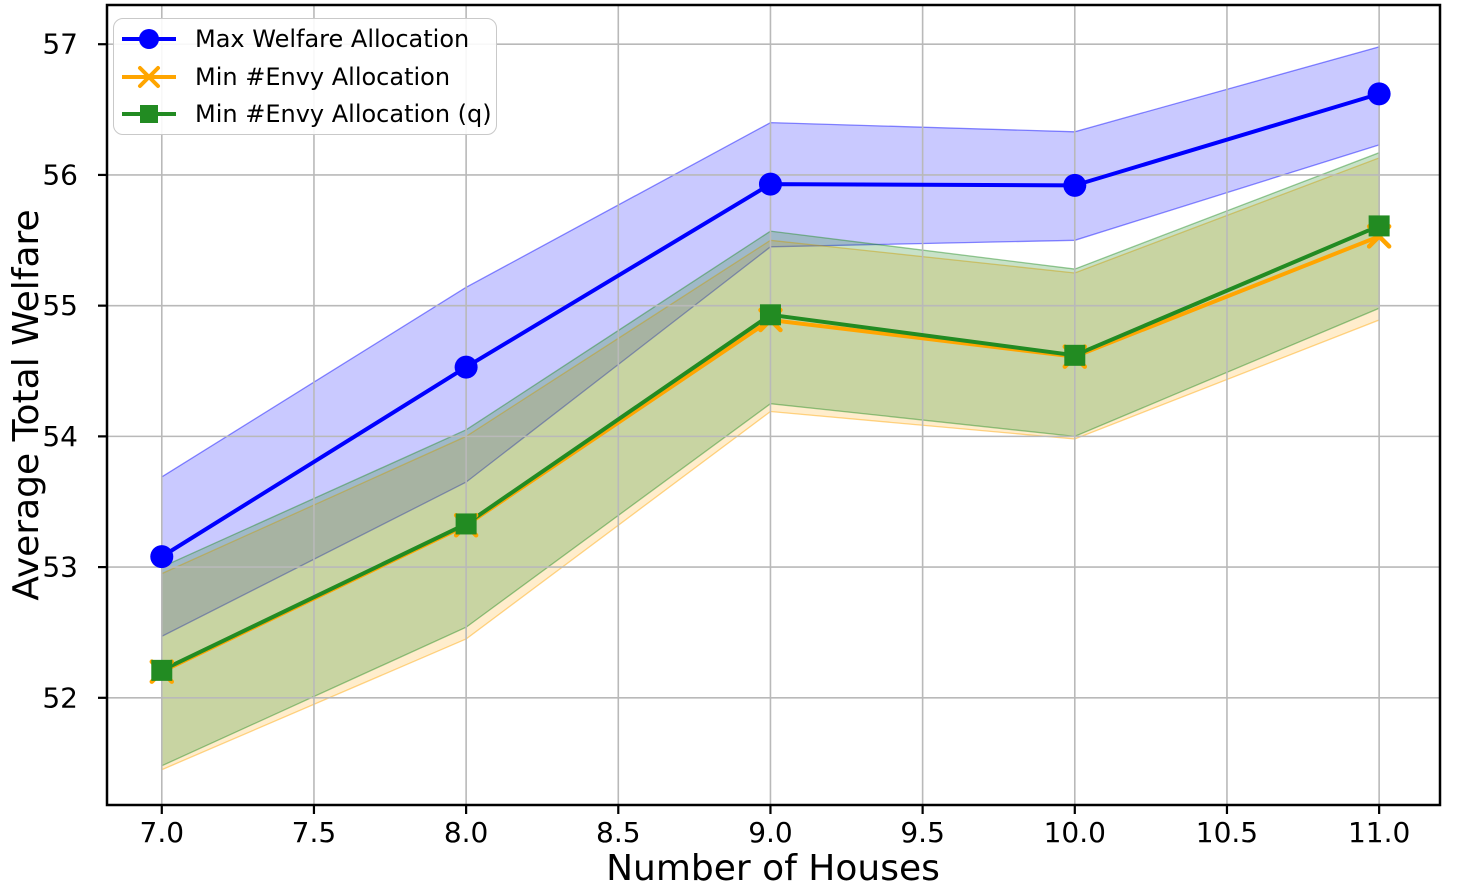  I want to click on y-tick-label: 57, so click(60, 44).